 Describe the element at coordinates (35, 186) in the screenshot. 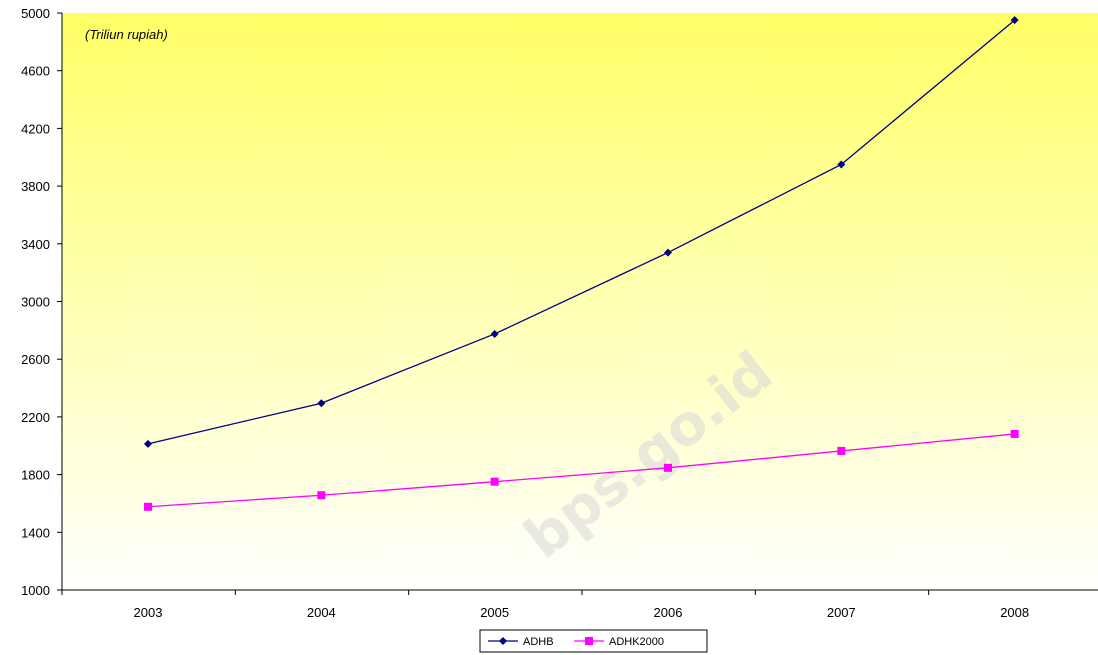

I see `y-tick-label: 3800` at that location.